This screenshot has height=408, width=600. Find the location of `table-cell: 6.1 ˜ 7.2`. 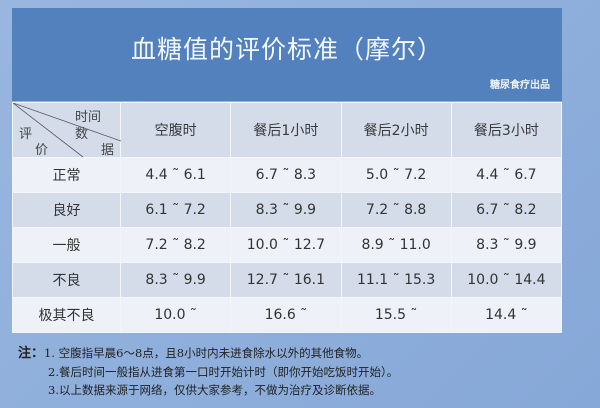

table-cell: 6.1 ˜ 7.2 is located at coordinates (175, 210).